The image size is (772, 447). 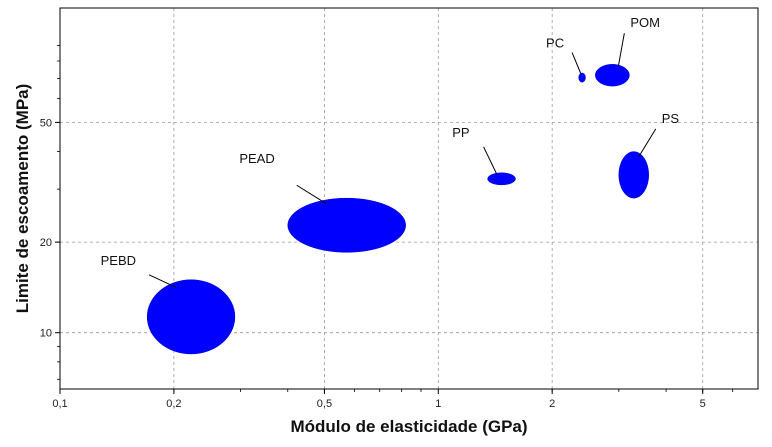 What do you see at coordinates (22, 199) in the screenshot?
I see `y-axis-title: Limite de escoamento (MPa)` at bounding box center [22, 199].